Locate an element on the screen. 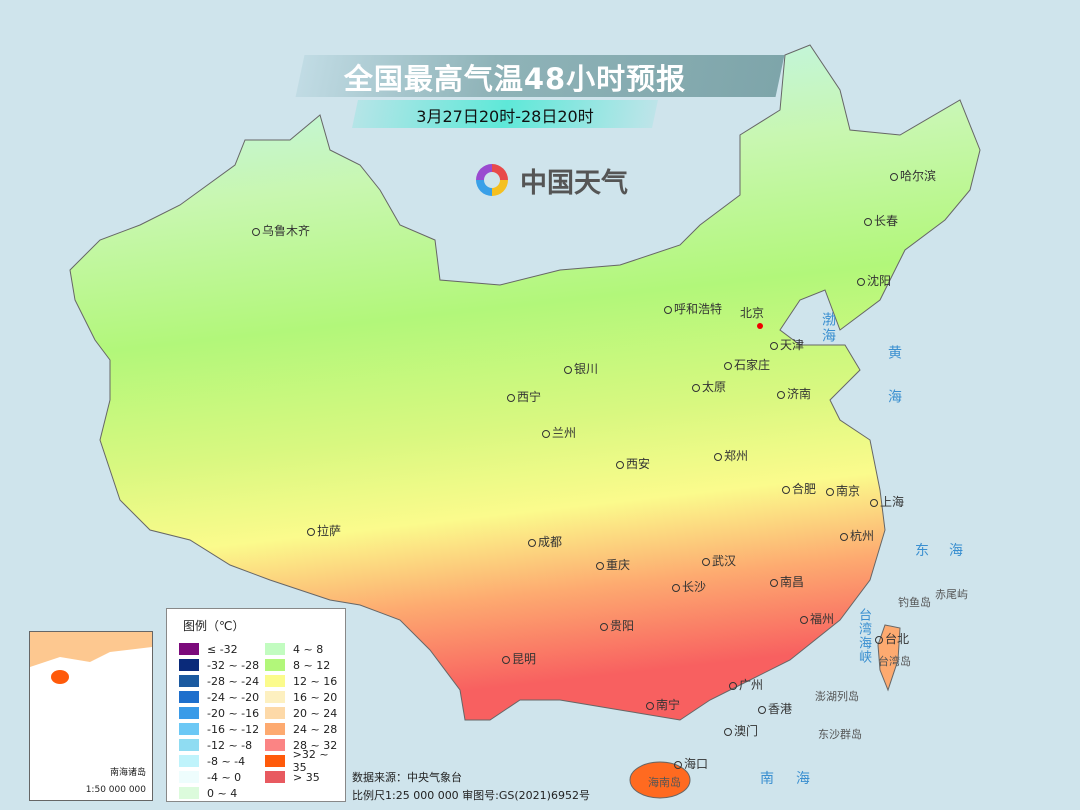  legend-label: 8 ~ 12 is located at coordinates (312, 665).